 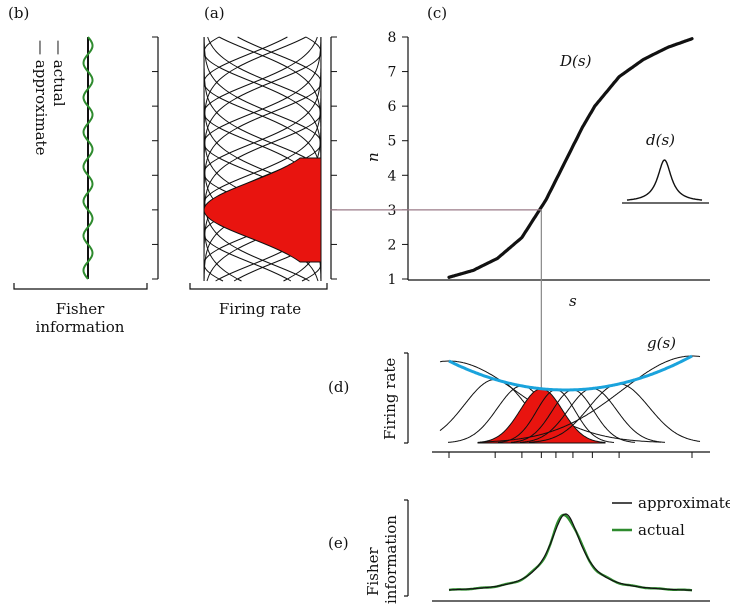 What do you see at coordinates (373, 157) in the screenshot?
I see `panel-c-ylabel: n` at bounding box center [373, 157].